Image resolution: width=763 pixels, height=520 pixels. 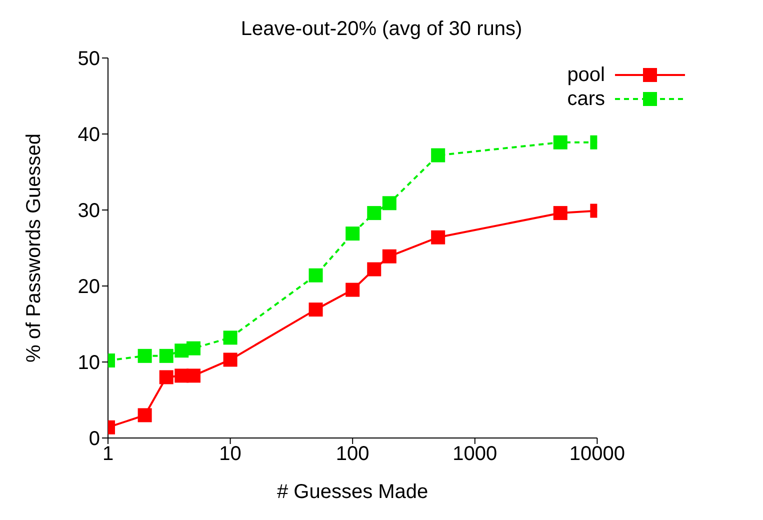 What do you see at coordinates (382, 29) in the screenshot?
I see `chart-title: Leave-out-20% (avg of 30 runs)` at bounding box center [382, 29].